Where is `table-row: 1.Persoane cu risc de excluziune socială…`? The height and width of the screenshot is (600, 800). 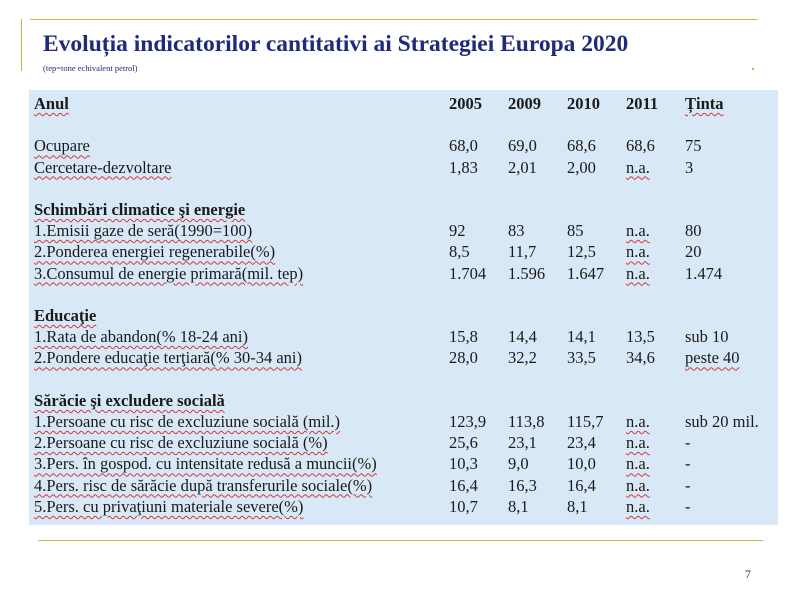
table-row: 1.Persoane cu risc de excluziune socială… is located at coordinates (404, 421).